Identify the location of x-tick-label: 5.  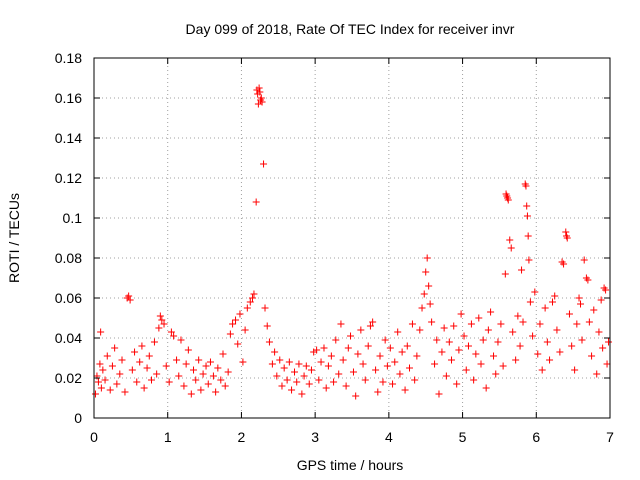
(463, 437).